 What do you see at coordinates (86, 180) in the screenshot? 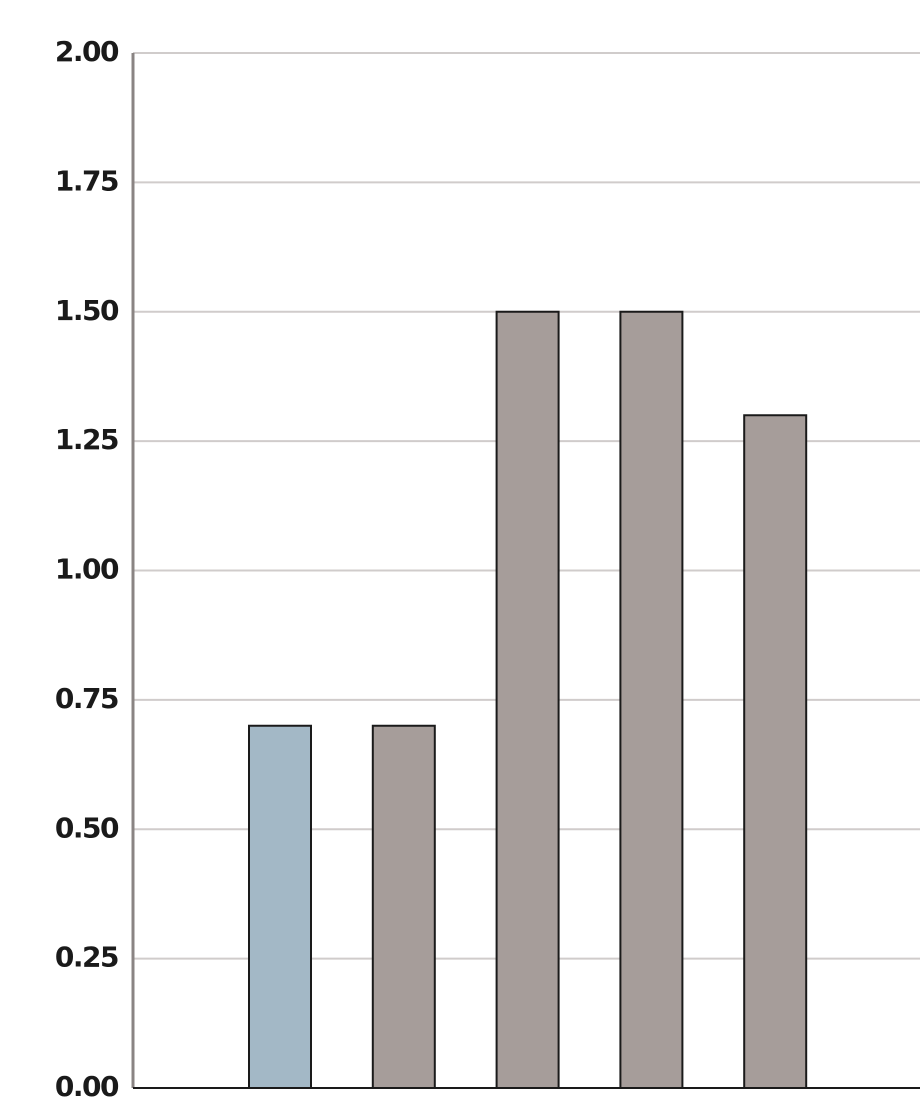
I see `y-tick-label: 1.75` at bounding box center [86, 180].